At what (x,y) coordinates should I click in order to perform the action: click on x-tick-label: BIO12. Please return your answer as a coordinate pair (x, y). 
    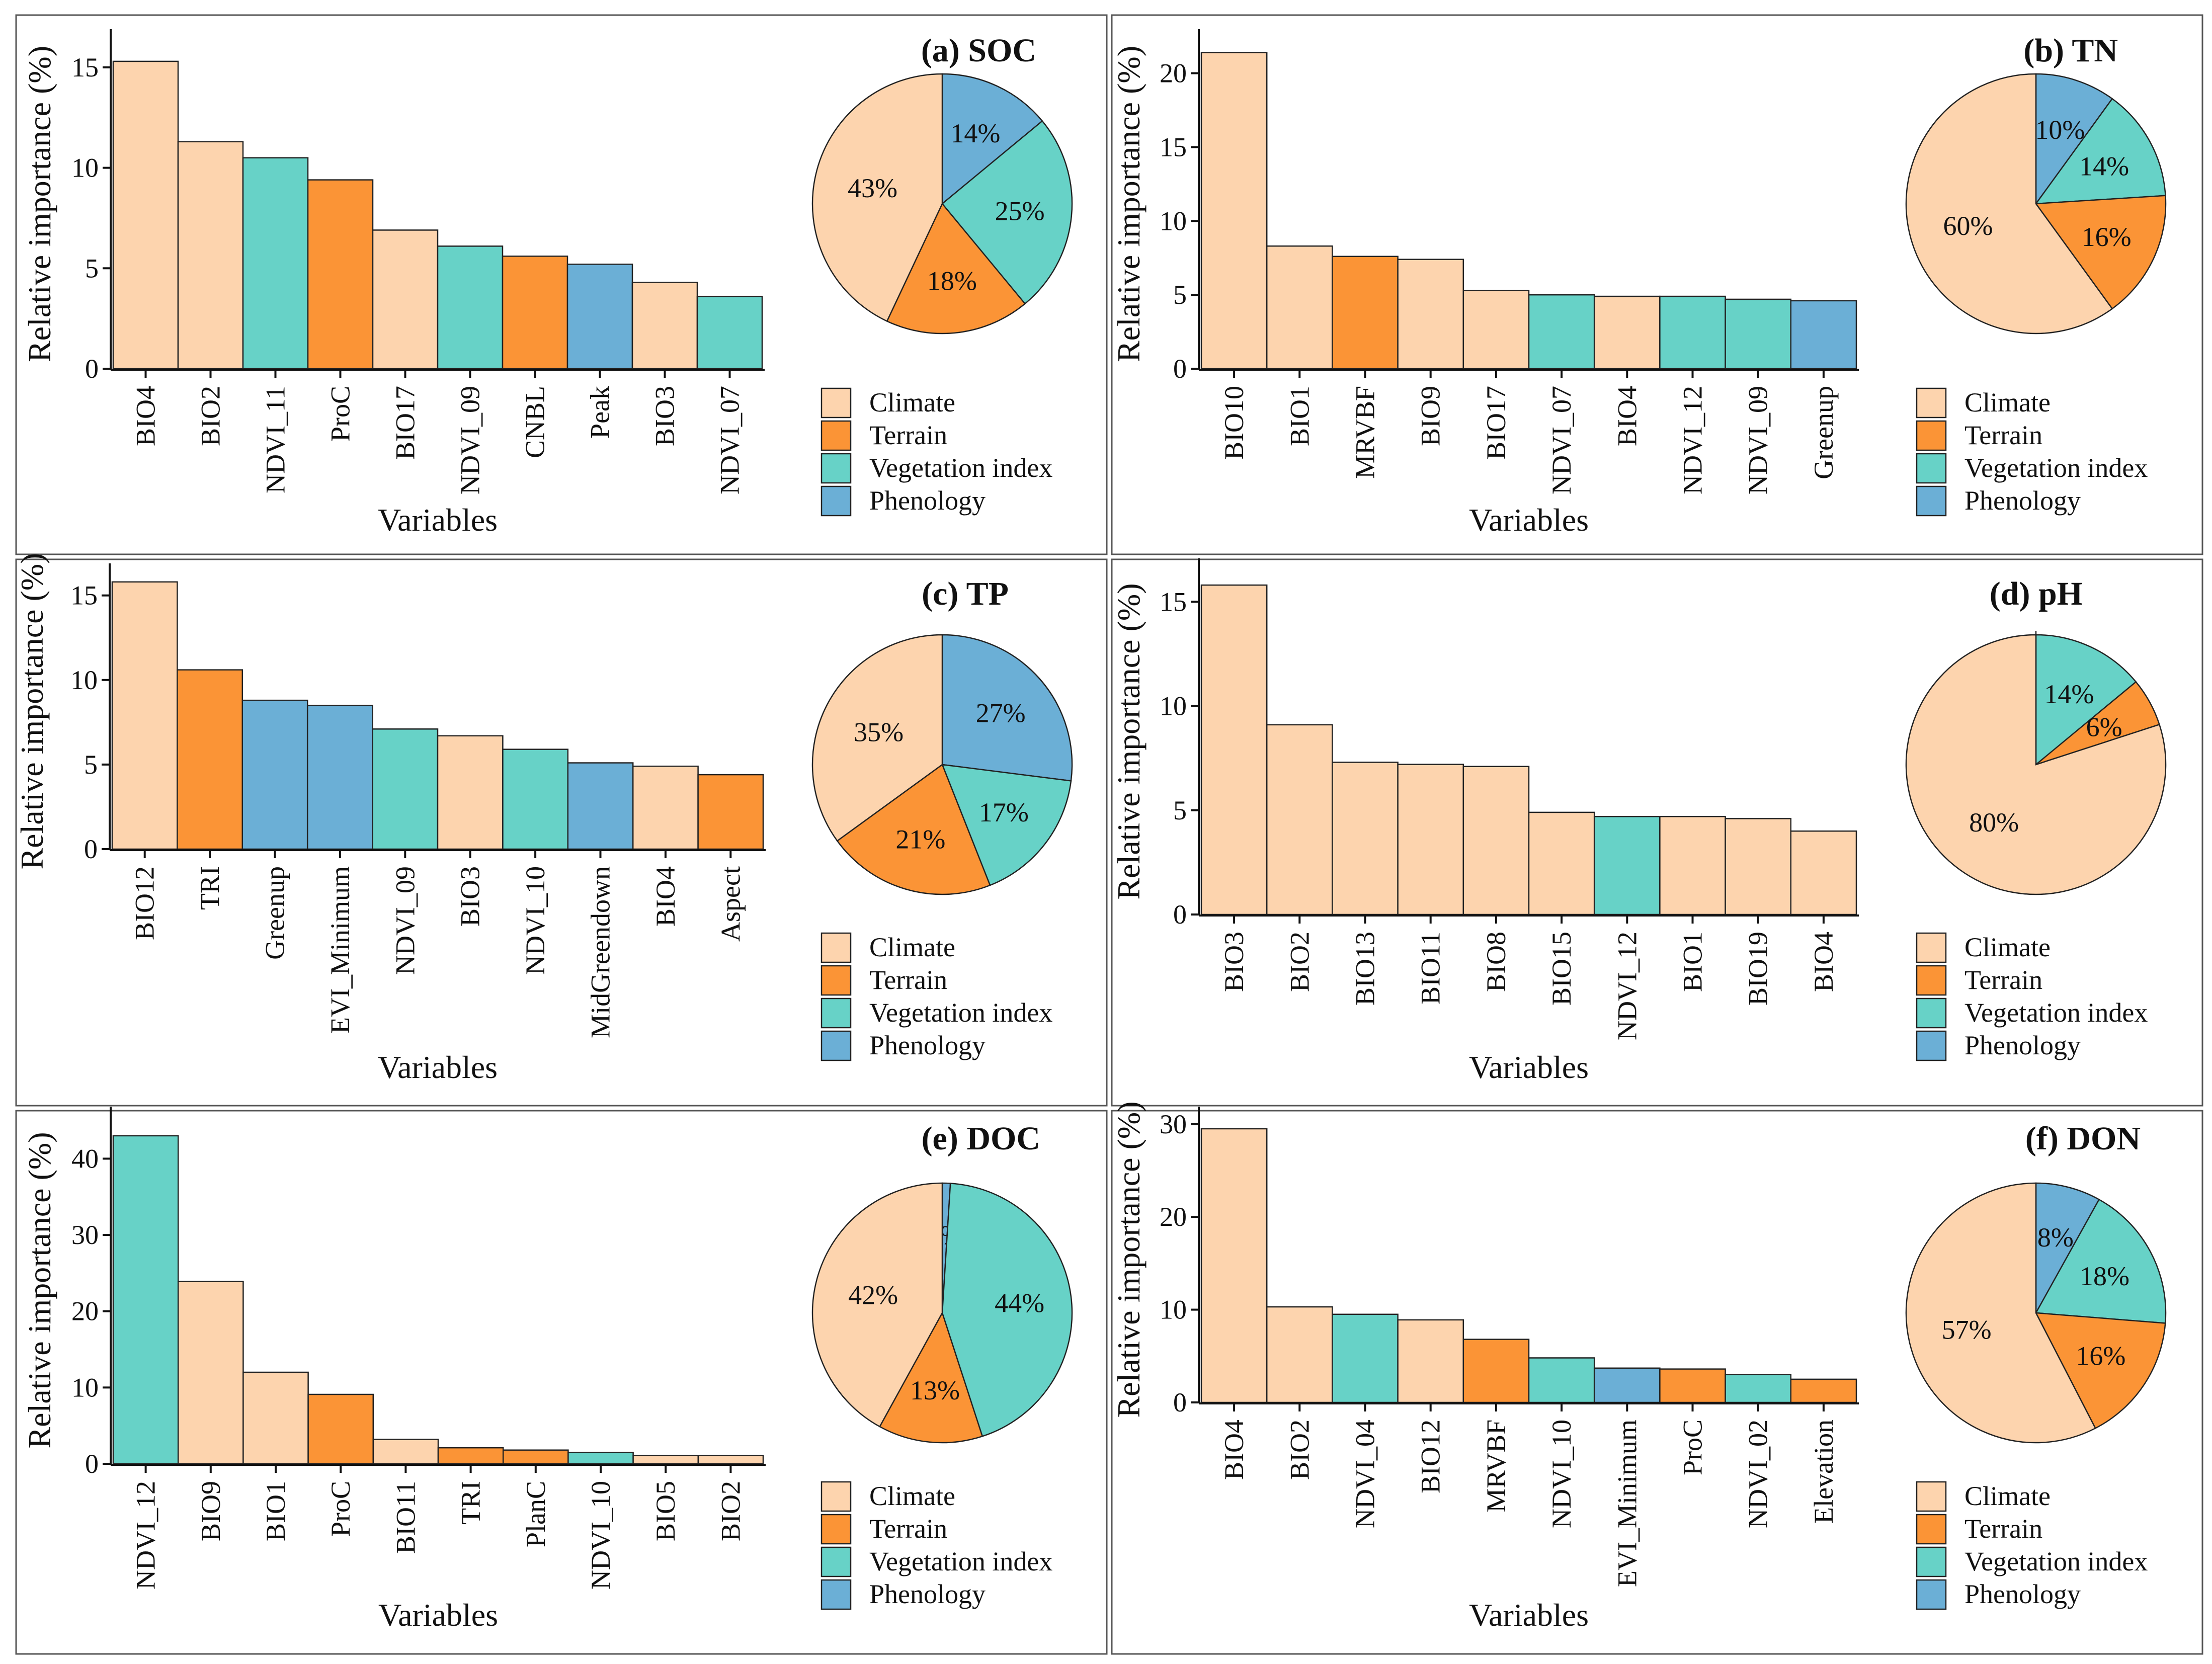
    Looking at the image, I should click on (145, 903).